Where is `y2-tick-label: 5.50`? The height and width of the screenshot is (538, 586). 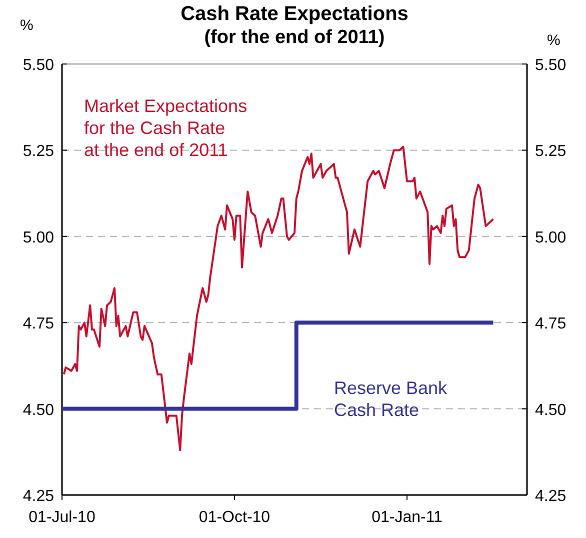 y2-tick-label: 5.50 is located at coordinates (550, 65).